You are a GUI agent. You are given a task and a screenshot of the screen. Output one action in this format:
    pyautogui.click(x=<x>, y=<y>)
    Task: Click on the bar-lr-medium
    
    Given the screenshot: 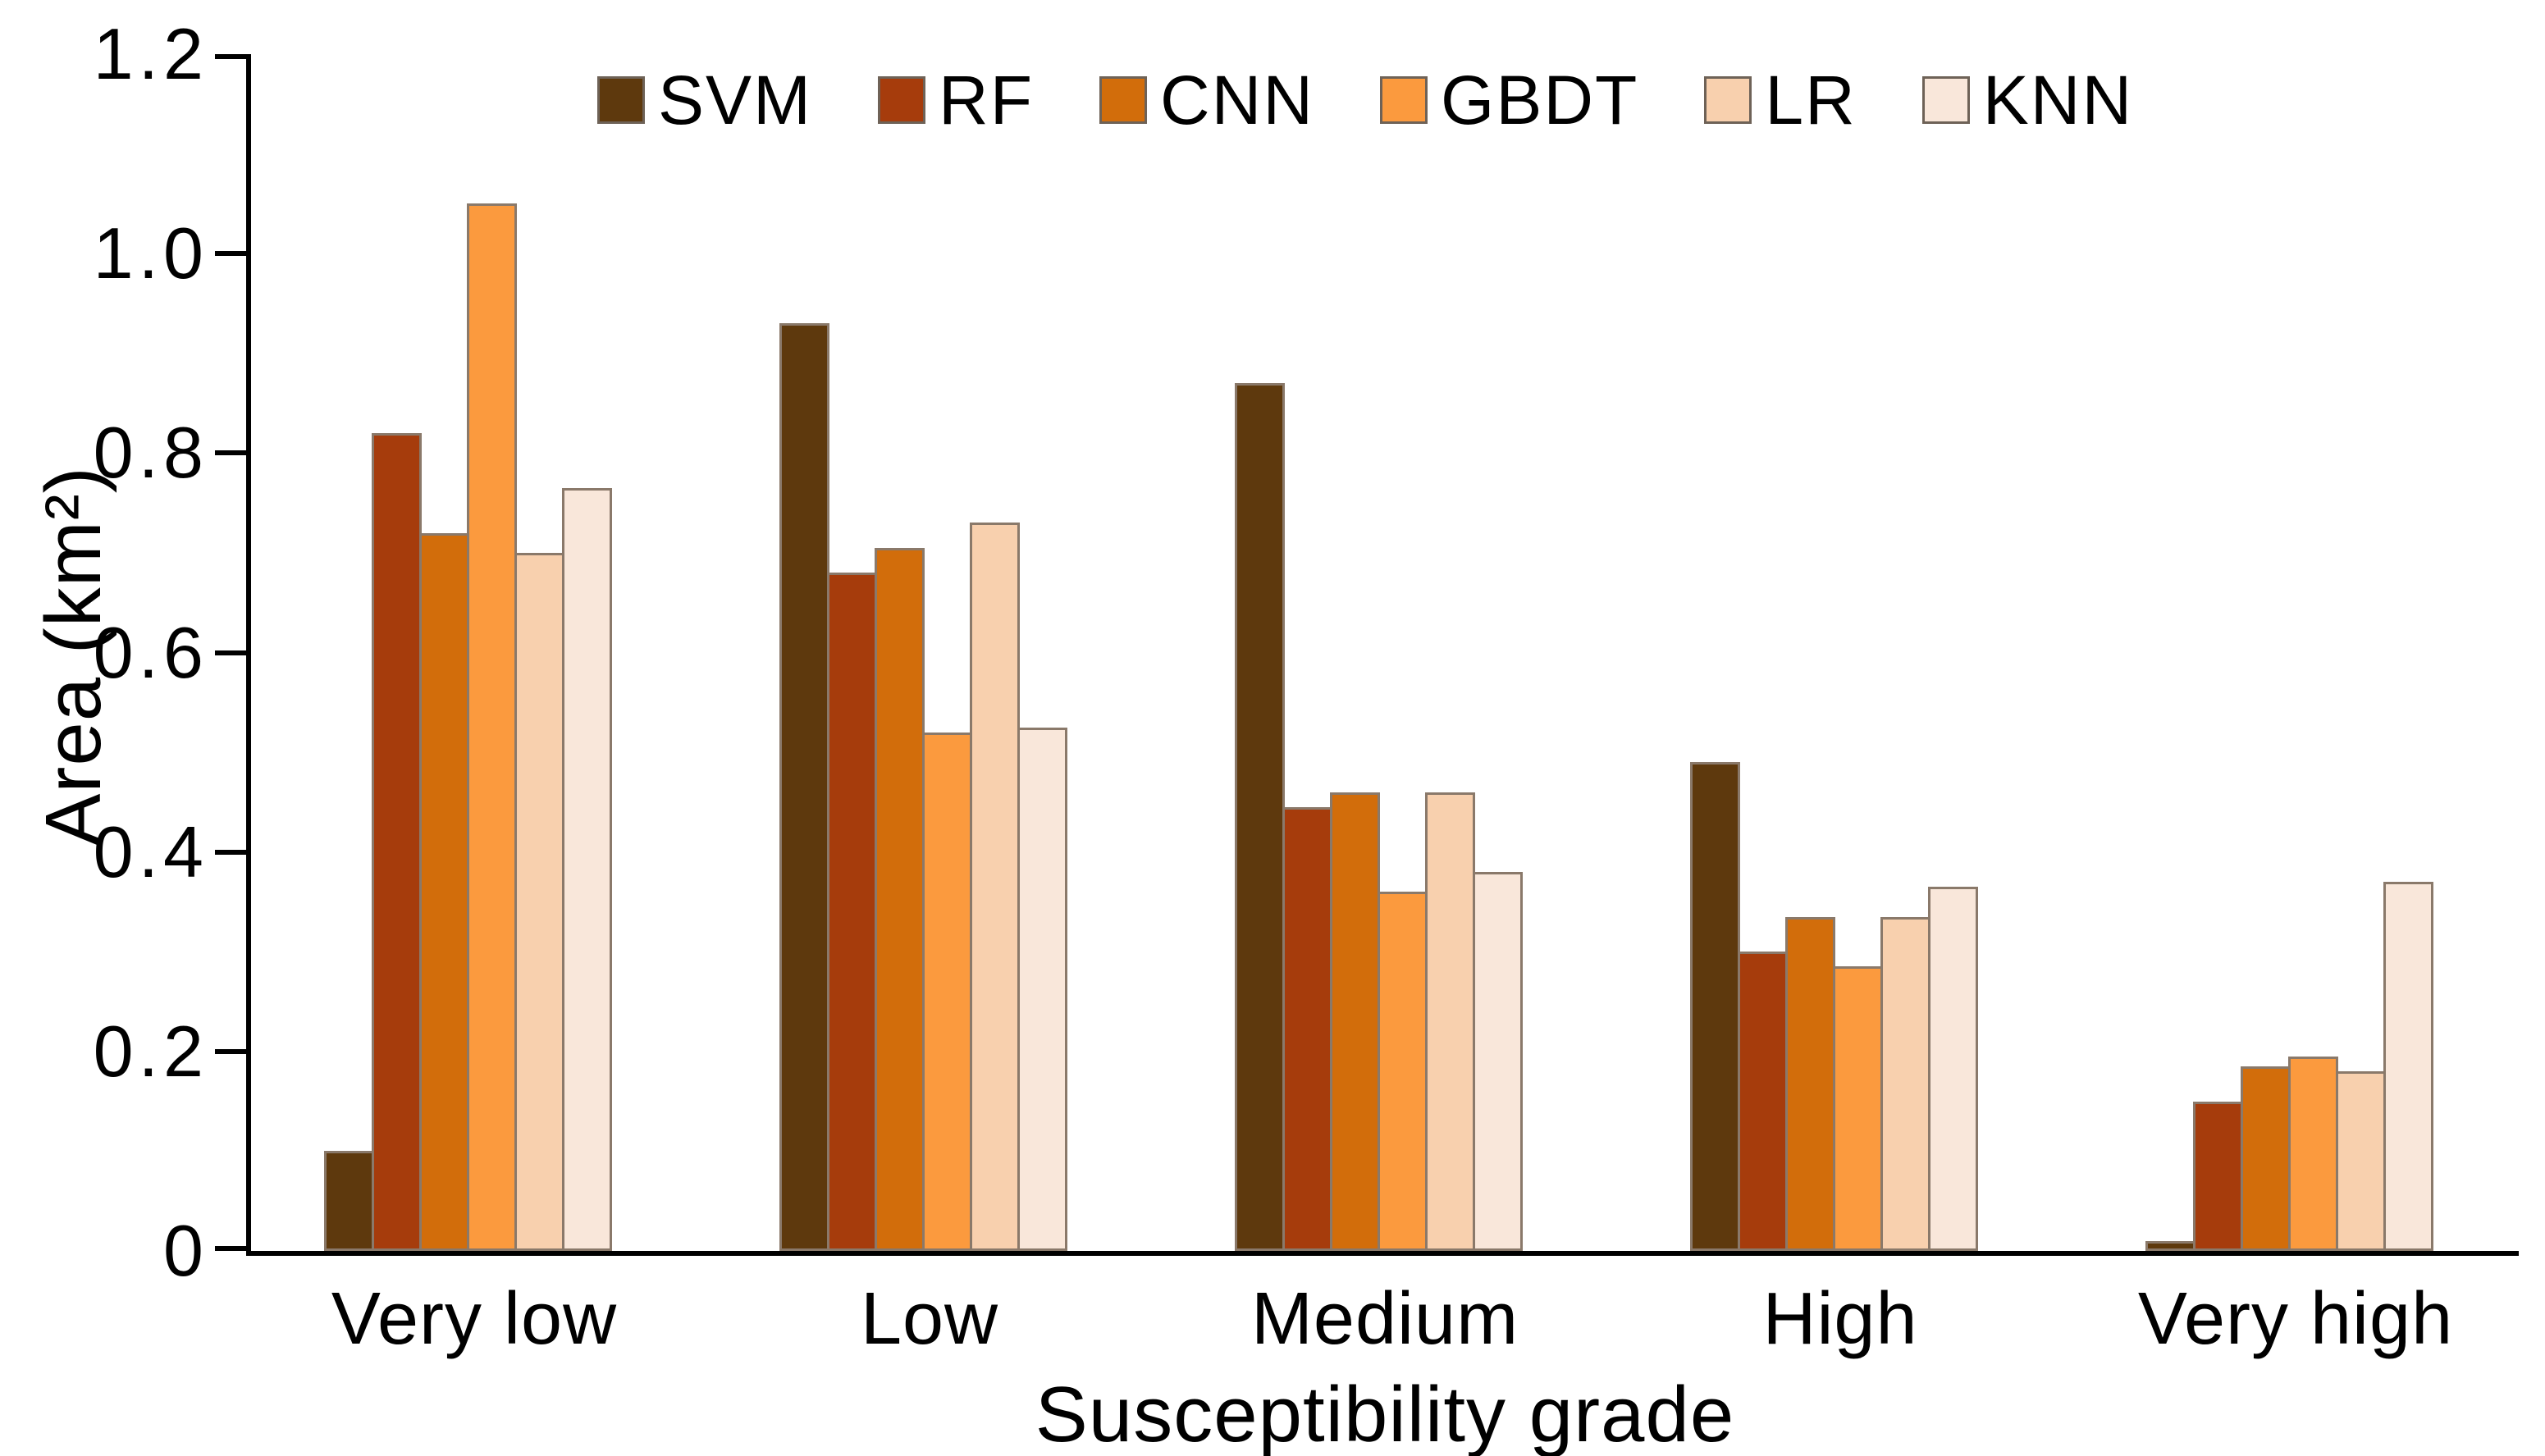 What is the action you would take?
    pyautogui.click(x=1450, y=1022)
    